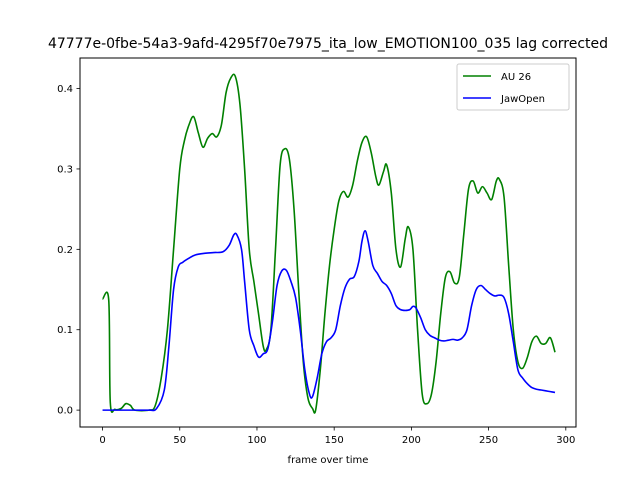 The image size is (640, 480). I want to click on legend-label: AU 26, so click(516, 77).